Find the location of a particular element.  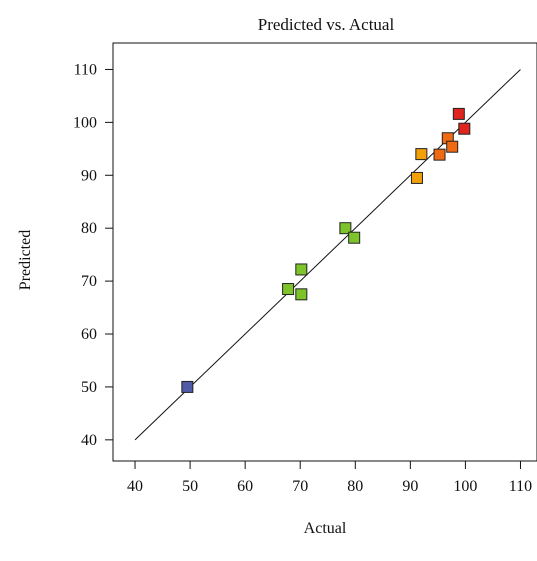

y-tick-label: 40 is located at coordinates (89, 440).